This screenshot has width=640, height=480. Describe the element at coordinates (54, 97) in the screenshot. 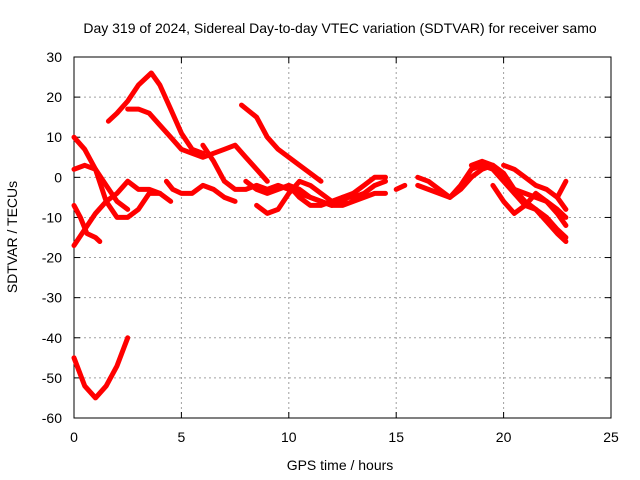

I see `y-tick-label: 20` at that location.